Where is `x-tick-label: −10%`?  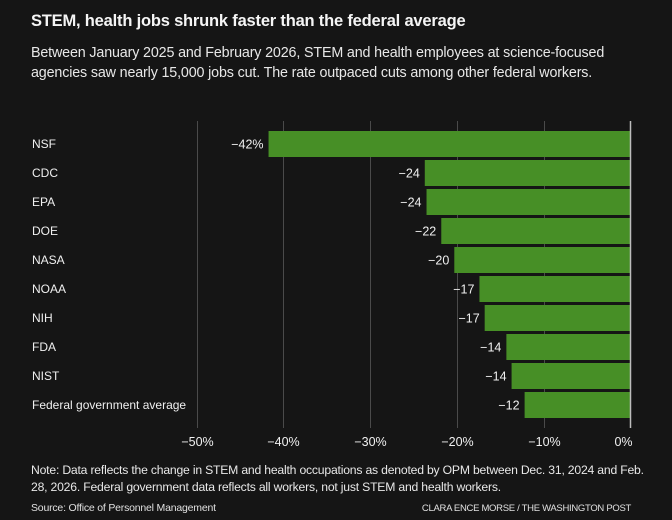
x-tick-label: −10% is located at coordinates (544, 442).